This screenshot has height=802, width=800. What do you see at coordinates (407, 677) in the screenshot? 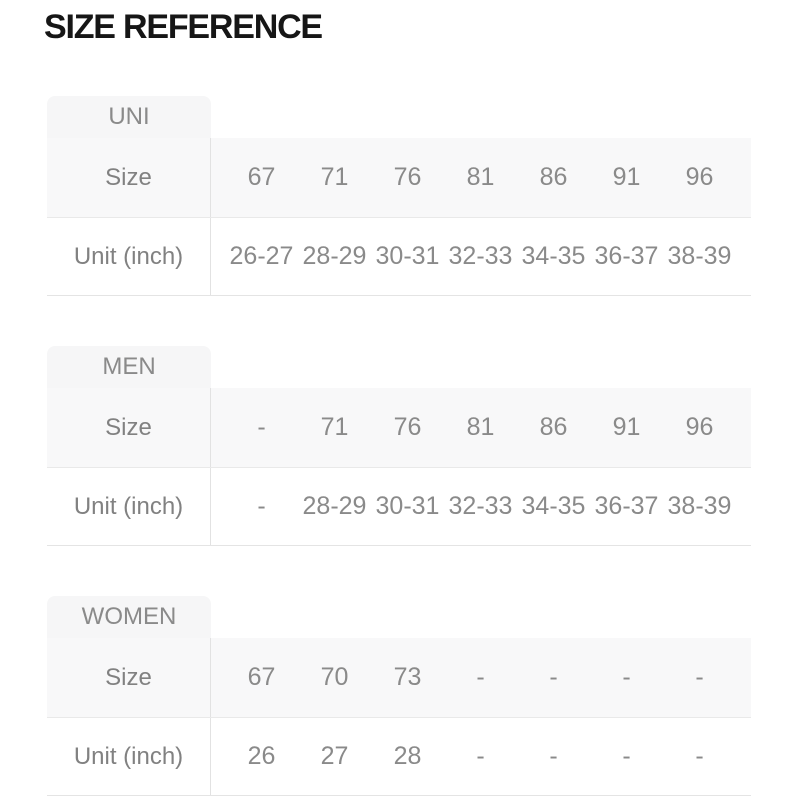
I see `size-value: 73` at bounding box center [407, 677].